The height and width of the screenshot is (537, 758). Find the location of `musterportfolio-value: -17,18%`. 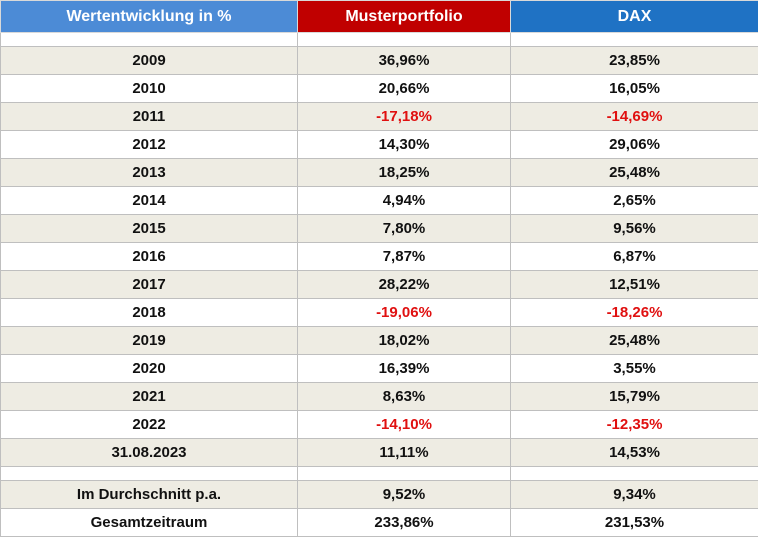

musterportfolio-value: -17,18% is located at coordinates (404, 117).